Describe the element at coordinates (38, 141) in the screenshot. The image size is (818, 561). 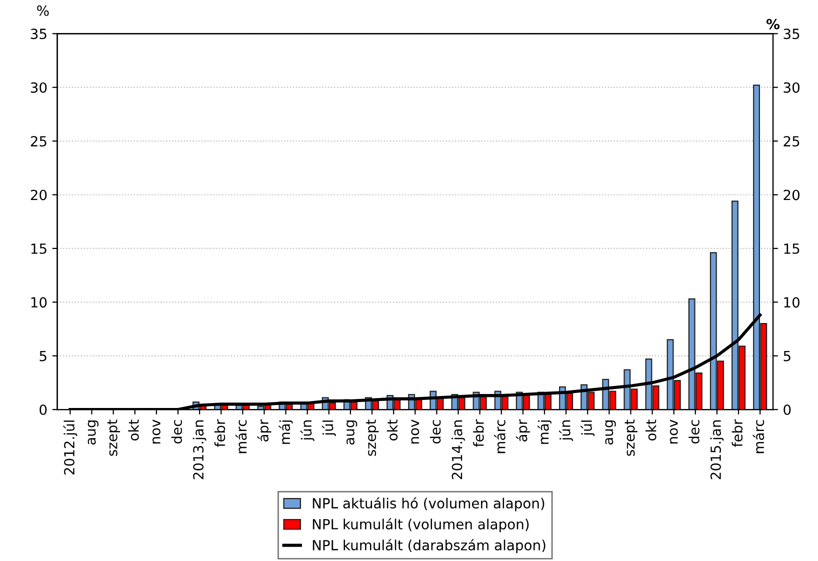
I see `y-tick-label: 25` at that location.